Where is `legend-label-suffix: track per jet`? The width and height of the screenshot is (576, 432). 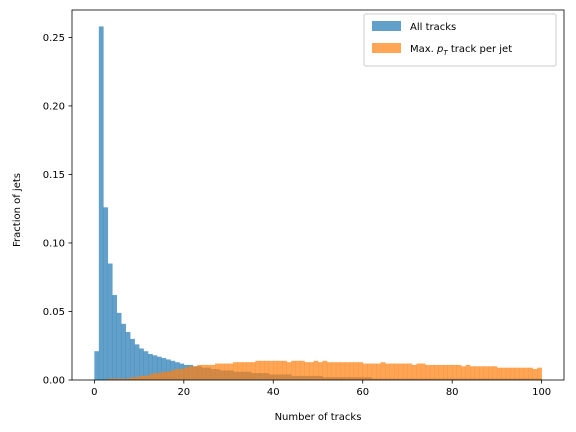 legend-label-suffix: track per jet is located at coordinates (480, 49).